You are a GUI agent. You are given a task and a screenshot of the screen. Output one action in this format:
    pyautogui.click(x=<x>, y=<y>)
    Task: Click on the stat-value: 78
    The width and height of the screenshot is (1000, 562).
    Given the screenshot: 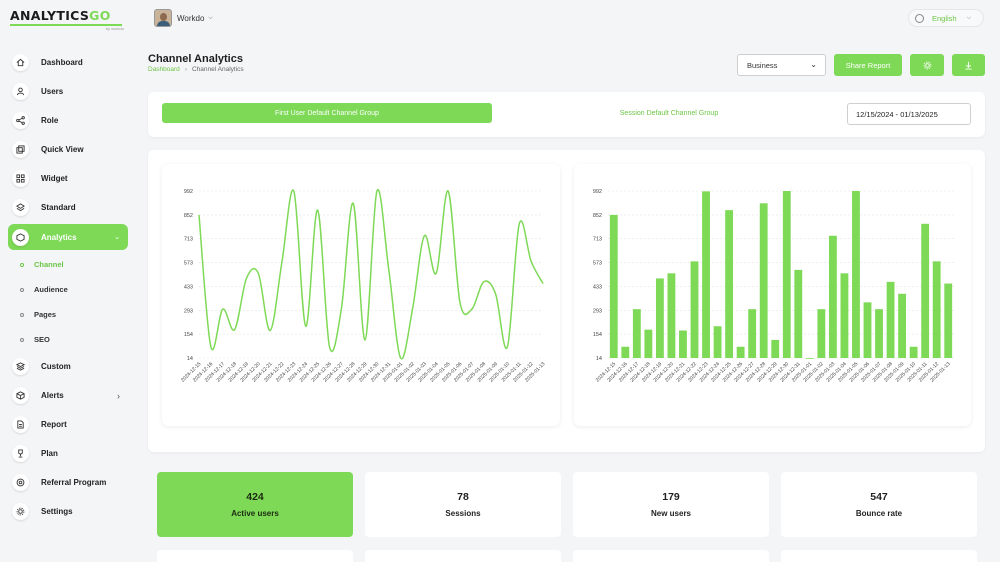 What is the action you would take?
    pyautogui.click(x=463, y=497)
    